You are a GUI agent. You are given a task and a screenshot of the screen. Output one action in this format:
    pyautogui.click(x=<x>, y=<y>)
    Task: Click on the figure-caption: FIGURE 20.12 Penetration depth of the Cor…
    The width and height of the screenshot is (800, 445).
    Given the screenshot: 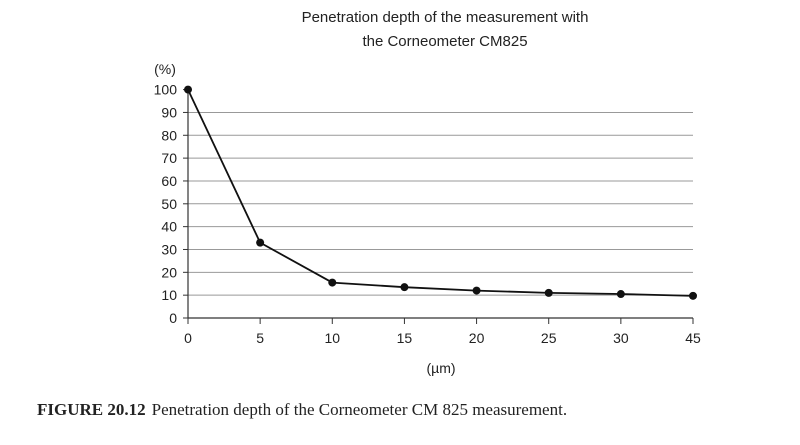 What is the action you would take?
    pyautogui.click(x=302, y=410)
    